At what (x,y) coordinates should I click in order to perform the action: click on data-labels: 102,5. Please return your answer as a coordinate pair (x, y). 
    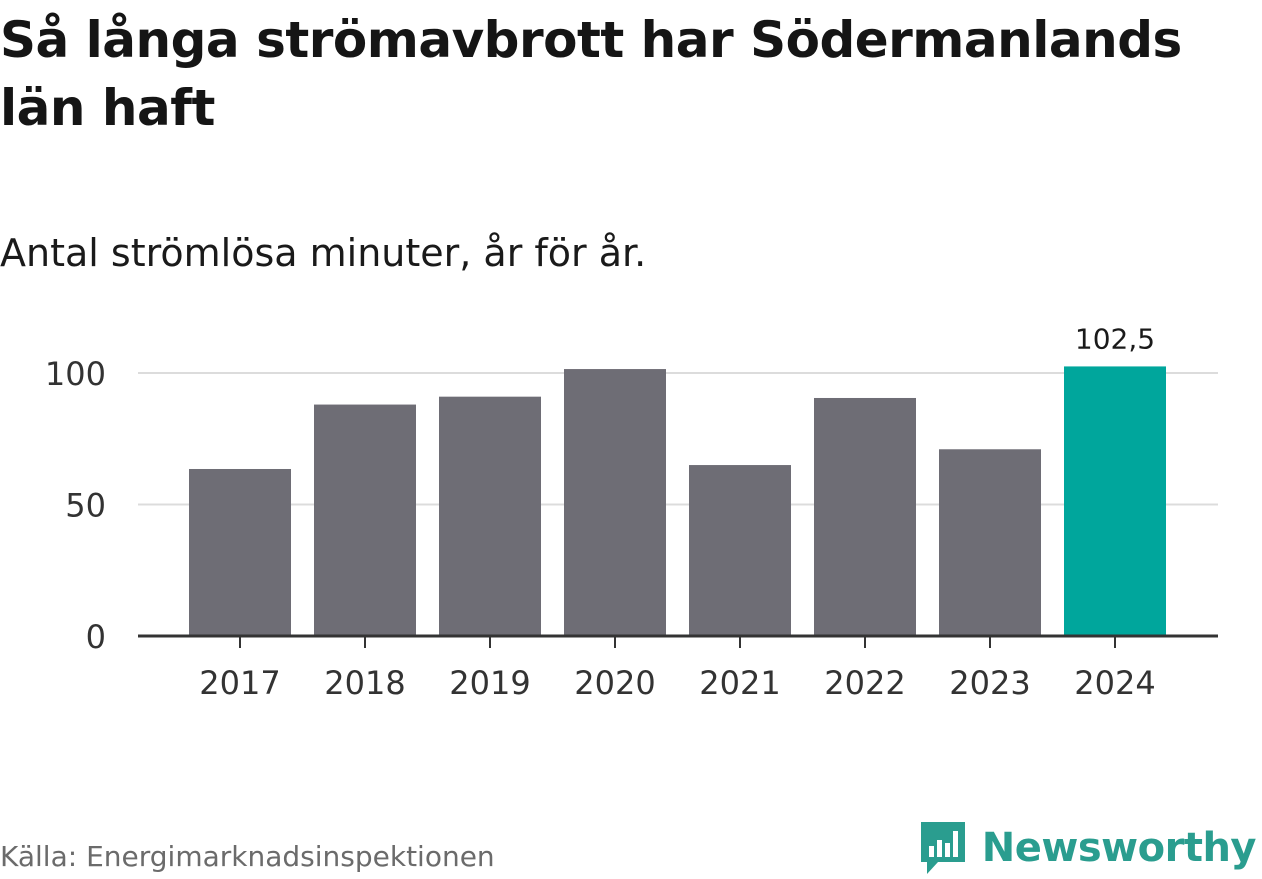
    Looking at the image, I should click on (1115, 338).